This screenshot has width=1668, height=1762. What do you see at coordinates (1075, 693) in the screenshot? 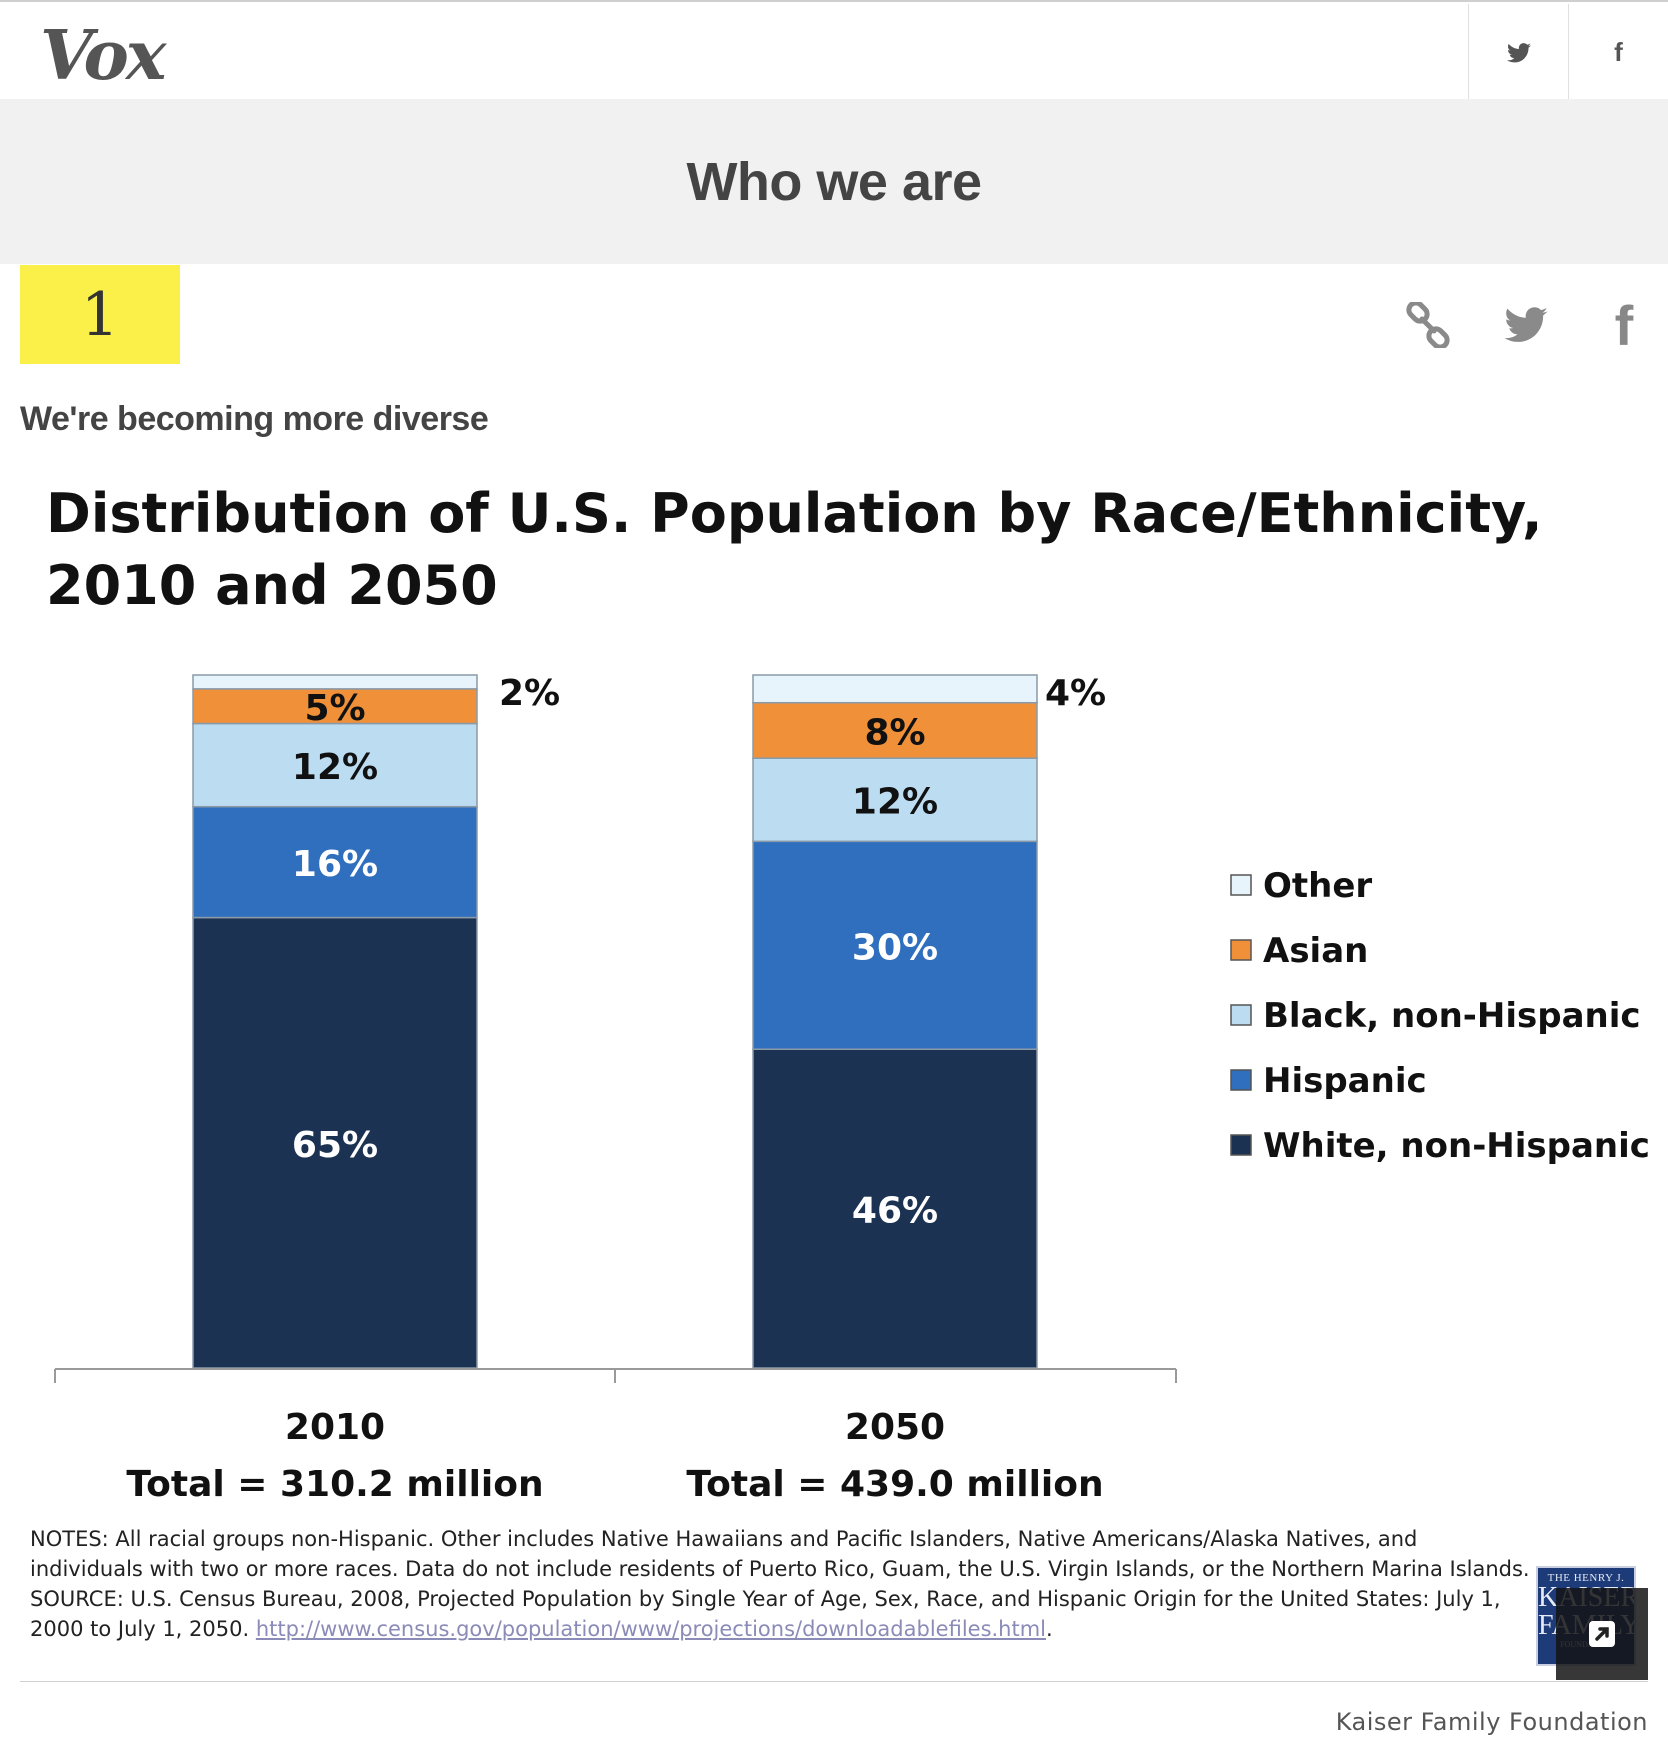
I see `data-label-2050-other: 4%` at bounding box center [1075, 693].